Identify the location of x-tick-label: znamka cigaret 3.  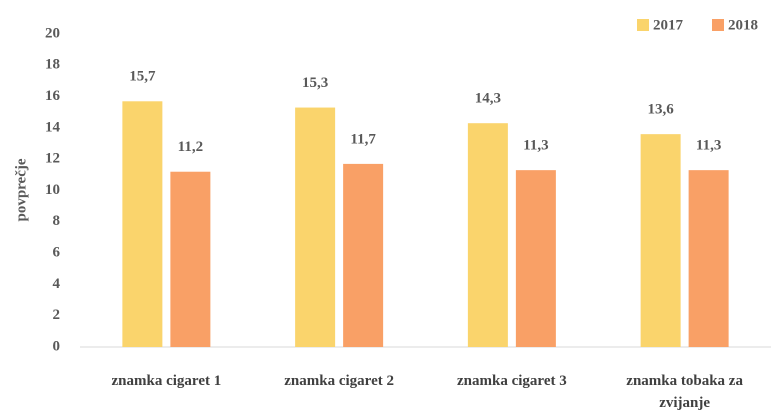
(512, 381).